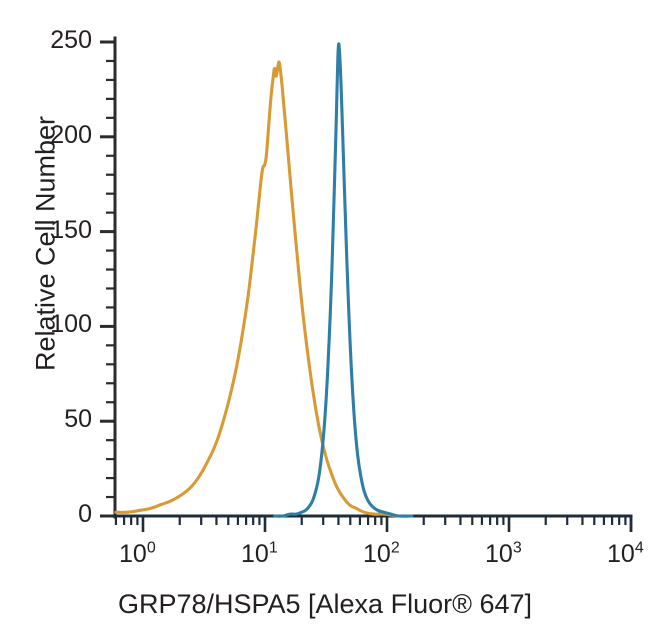 The width and height of the screenshot is (650, 637). Describe the element at coordinates (259, 553) in the screenshot. I see `x-tick-label: 101` at that location.